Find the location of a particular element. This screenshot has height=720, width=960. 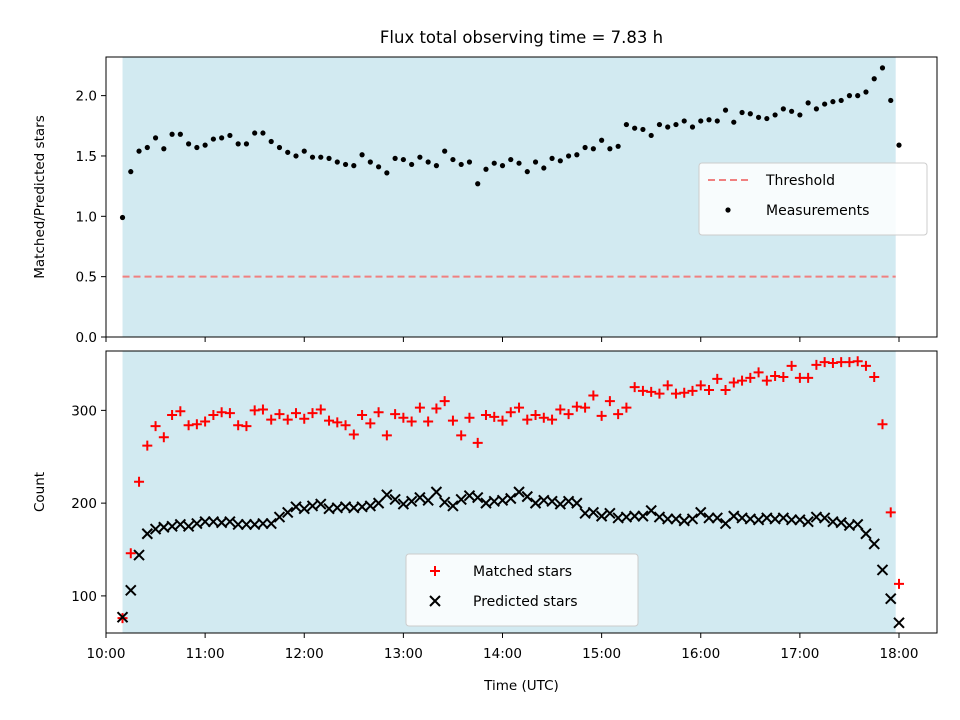

x-tick-label: 16:00 is located at coordinates (700, 654).